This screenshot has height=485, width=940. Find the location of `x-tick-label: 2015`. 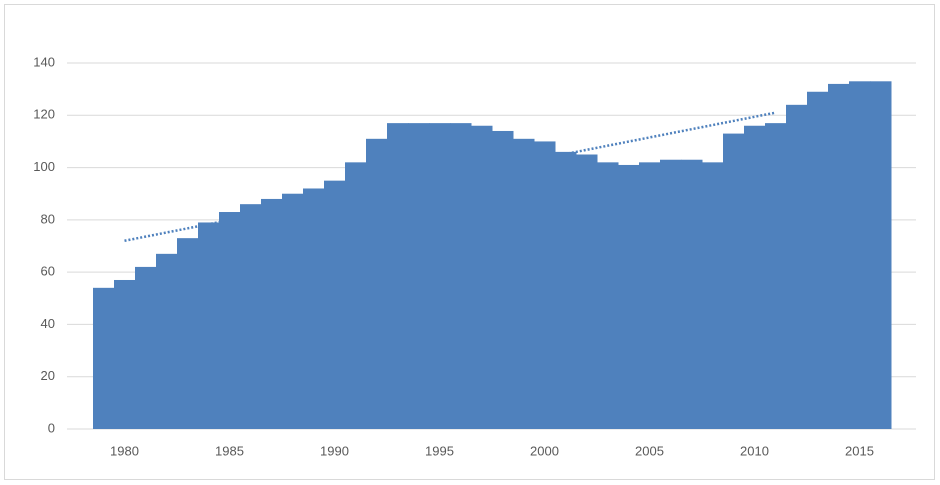

x-tick-label: 2015 is located at coordinates (859, 450).